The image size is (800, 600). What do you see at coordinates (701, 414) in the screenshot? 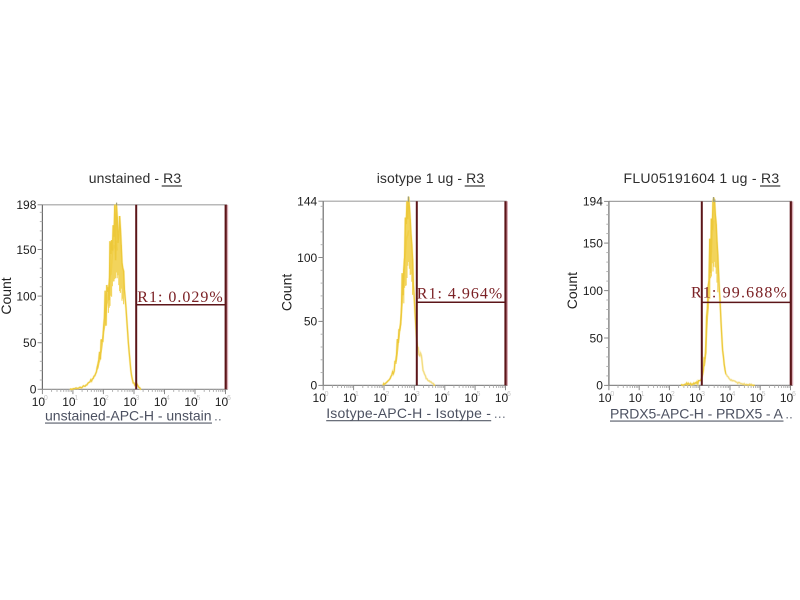
I see `svg-text: PRDX5-APC-H - PRDX5 - A..` at bounding box center [701, 414].